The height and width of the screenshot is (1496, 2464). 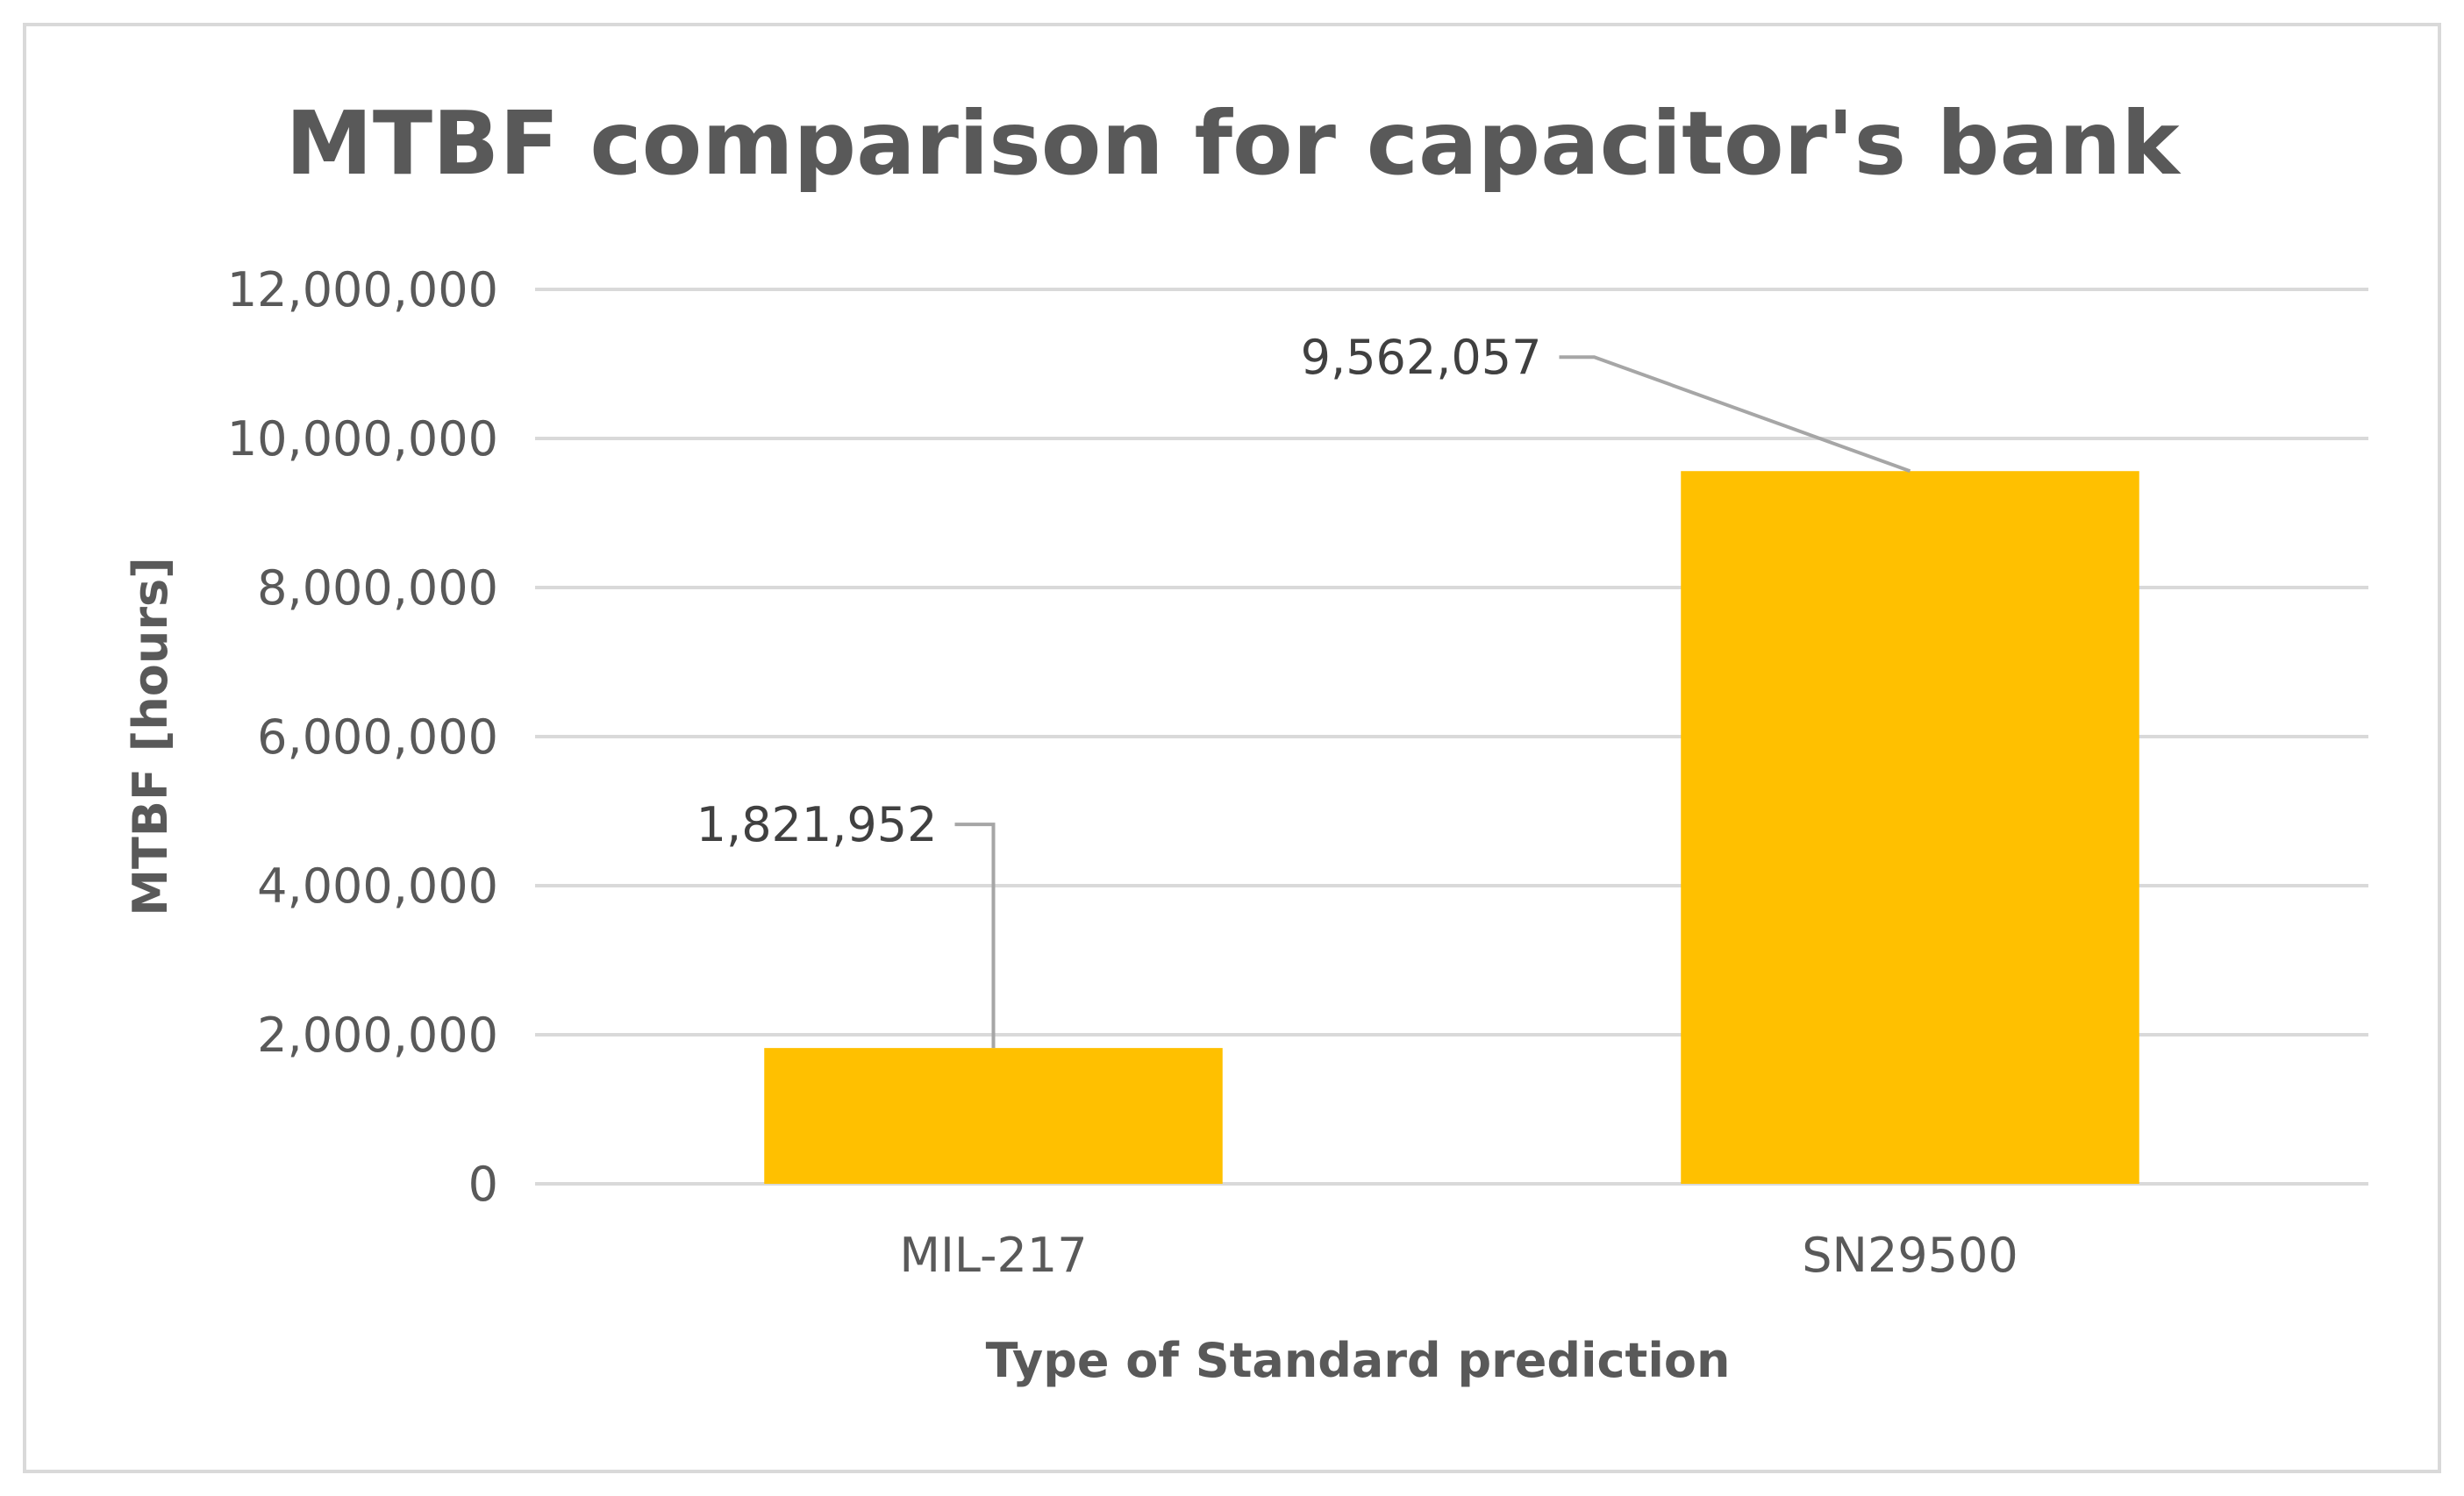 What do you see at coordinates (1459, 1255) in the screenshot?
I see `x-axis-ticks: MIL-217 SN29500` at bounding box center [1459, 1255].